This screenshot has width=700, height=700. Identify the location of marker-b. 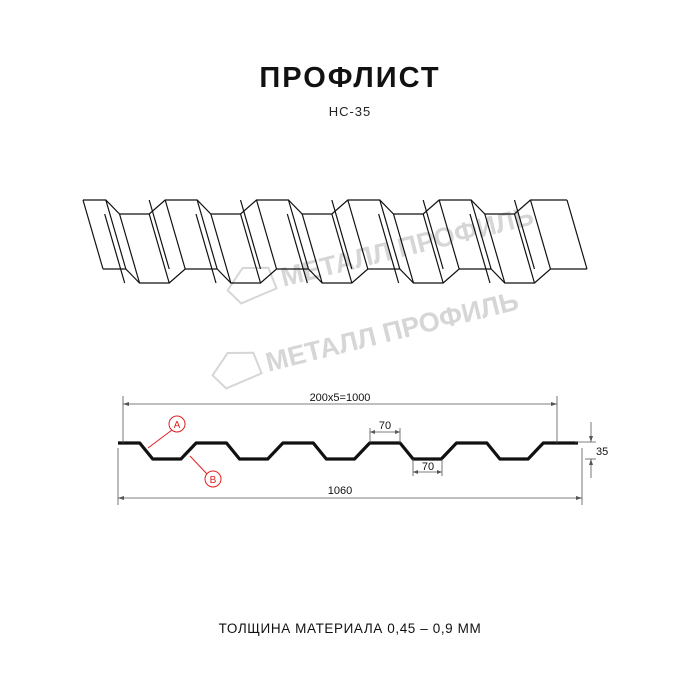
(205, 471).